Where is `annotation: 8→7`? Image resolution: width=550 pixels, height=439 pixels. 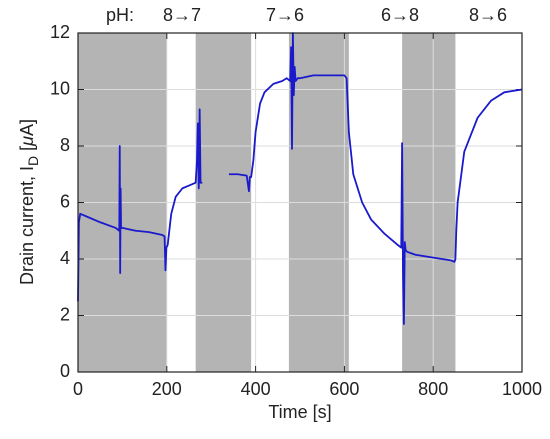 annotation: 8→7 is located at coordinates (182, 15).